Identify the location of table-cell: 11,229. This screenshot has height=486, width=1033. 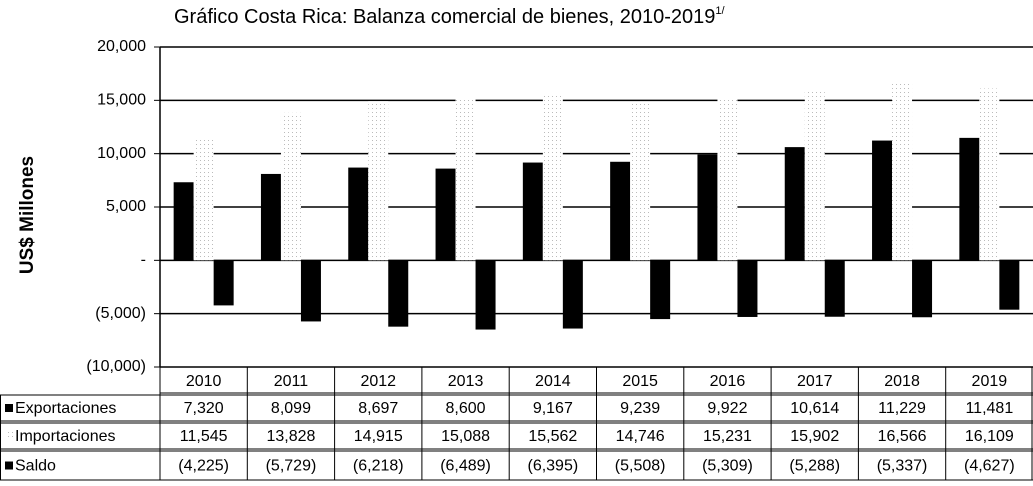
(902, 408).